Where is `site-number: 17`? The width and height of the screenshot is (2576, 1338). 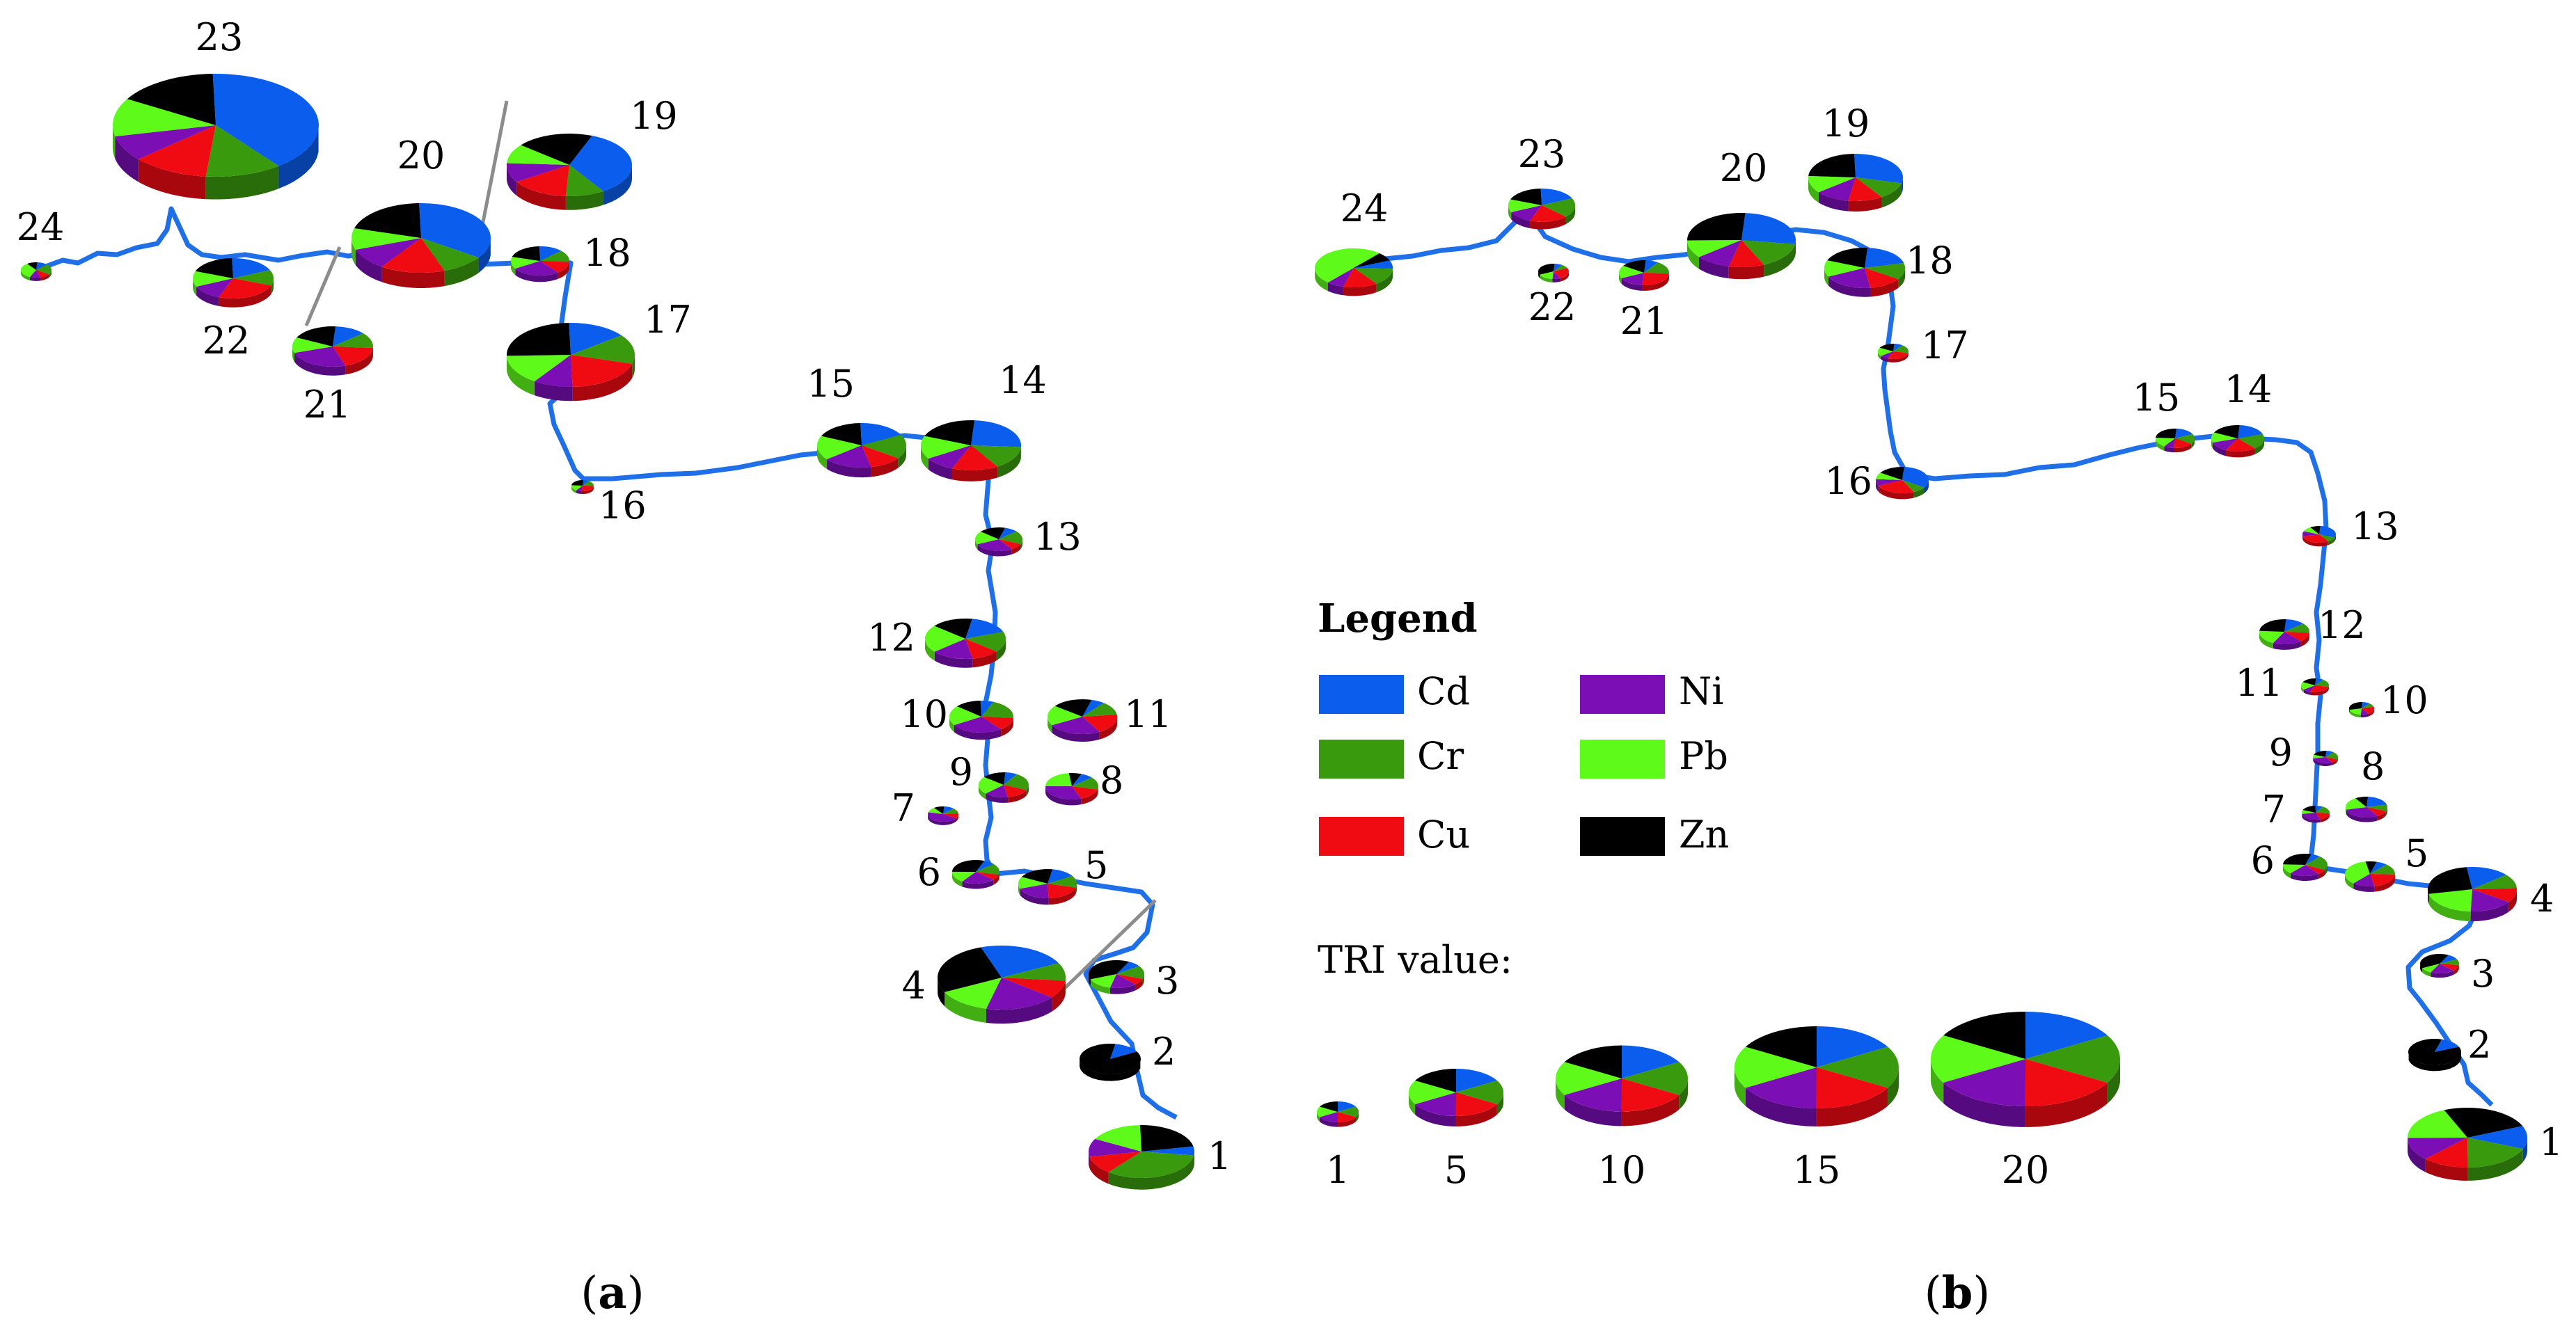 site-number: 17 is located at coordinates (1945, 345).